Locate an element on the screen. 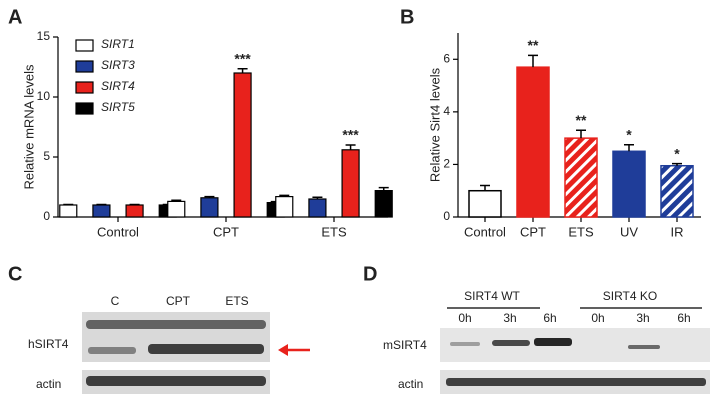  y-tick-label: 5 is located at coordinates (46, 156).